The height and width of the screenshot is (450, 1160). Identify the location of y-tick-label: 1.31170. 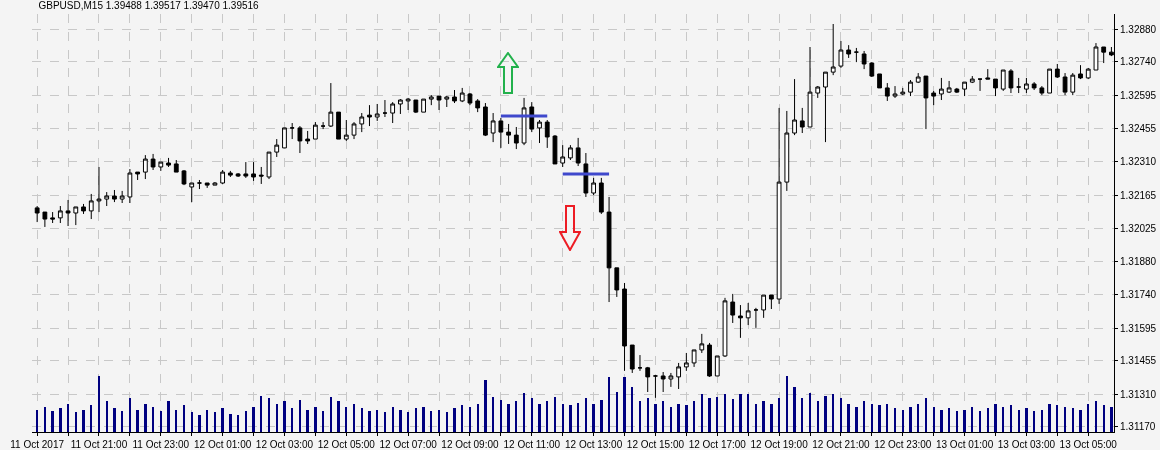
(1138, 427).